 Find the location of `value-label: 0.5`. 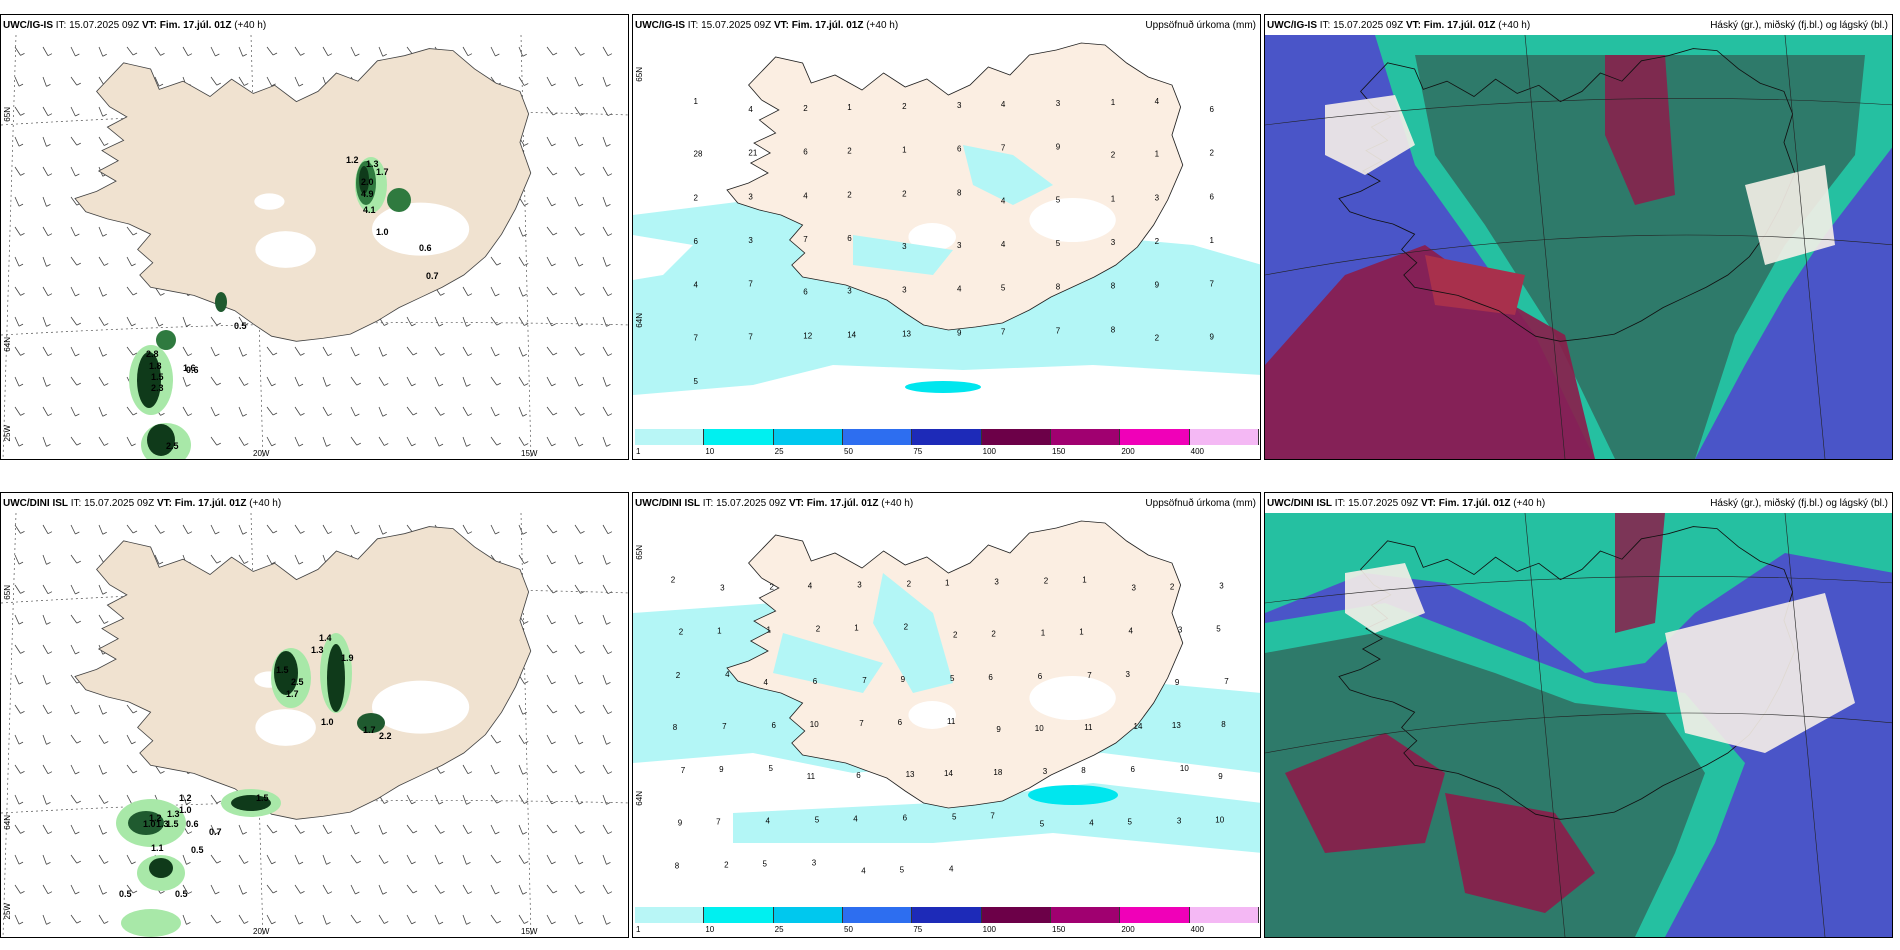

value-label: 0.5 is located at coordinates (181, 894).